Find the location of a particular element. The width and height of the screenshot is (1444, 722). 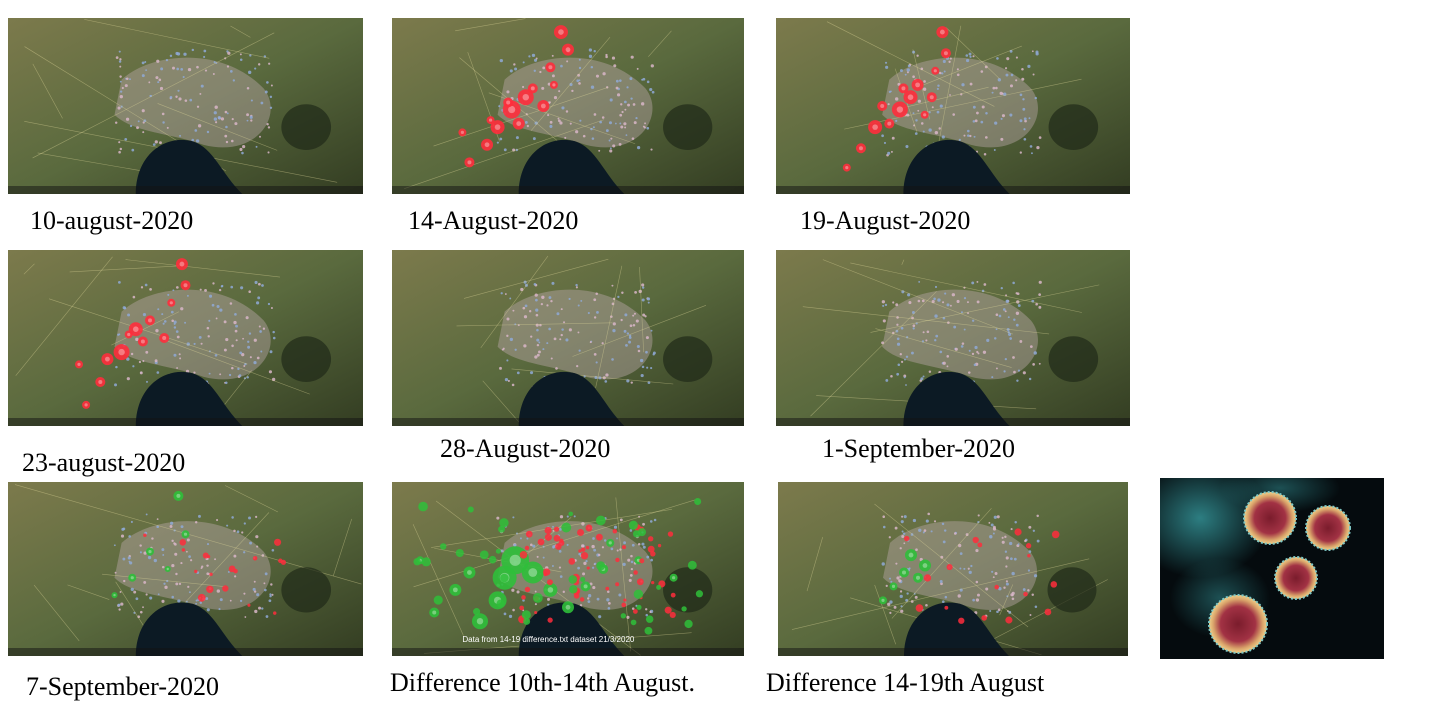

caption-7: 7-September-2020 is located at coordinates (122, 686).